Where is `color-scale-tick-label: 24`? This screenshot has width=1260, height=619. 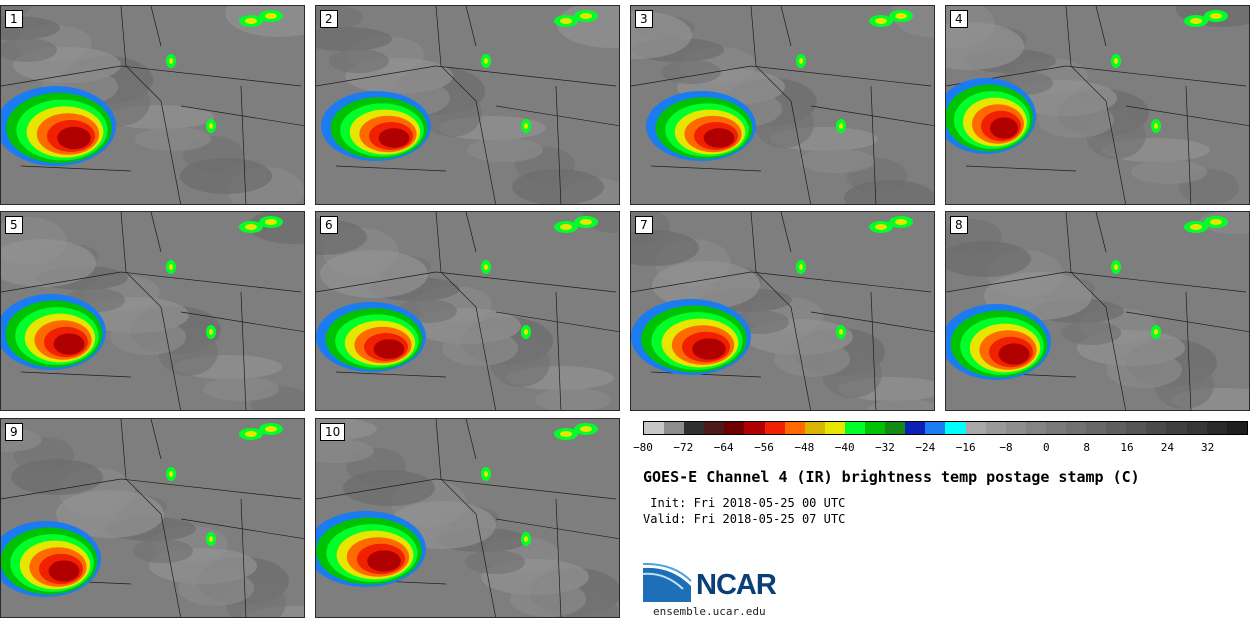 color-scale-tick-label: 24 is located at coordinates (1167, 447).